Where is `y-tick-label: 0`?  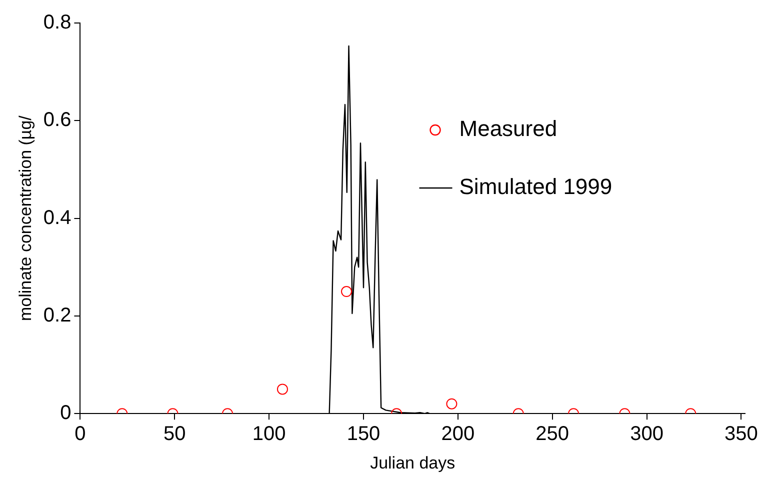
y-tick-label: 0 is located at coordinates (66, 413).